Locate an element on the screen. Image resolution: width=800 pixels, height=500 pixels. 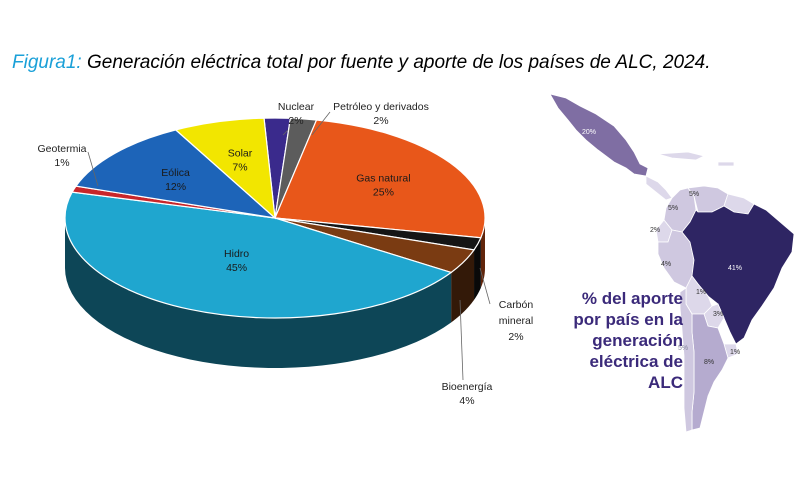
label-carbón-mineral-1: Carbón is located at coordinates (516, 305).